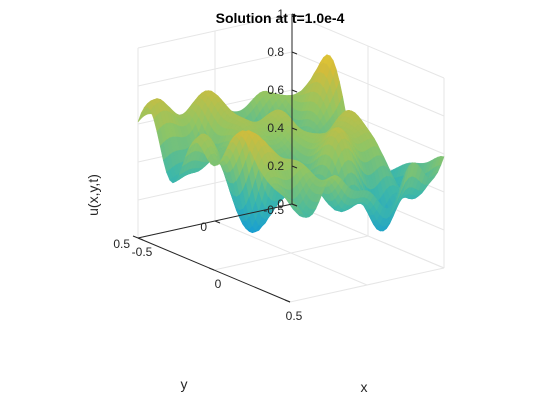  What do you see at coordinates (203, 227) in the screenshot?
I see `y-tick-label: 0` at bounding box center [203, 227].